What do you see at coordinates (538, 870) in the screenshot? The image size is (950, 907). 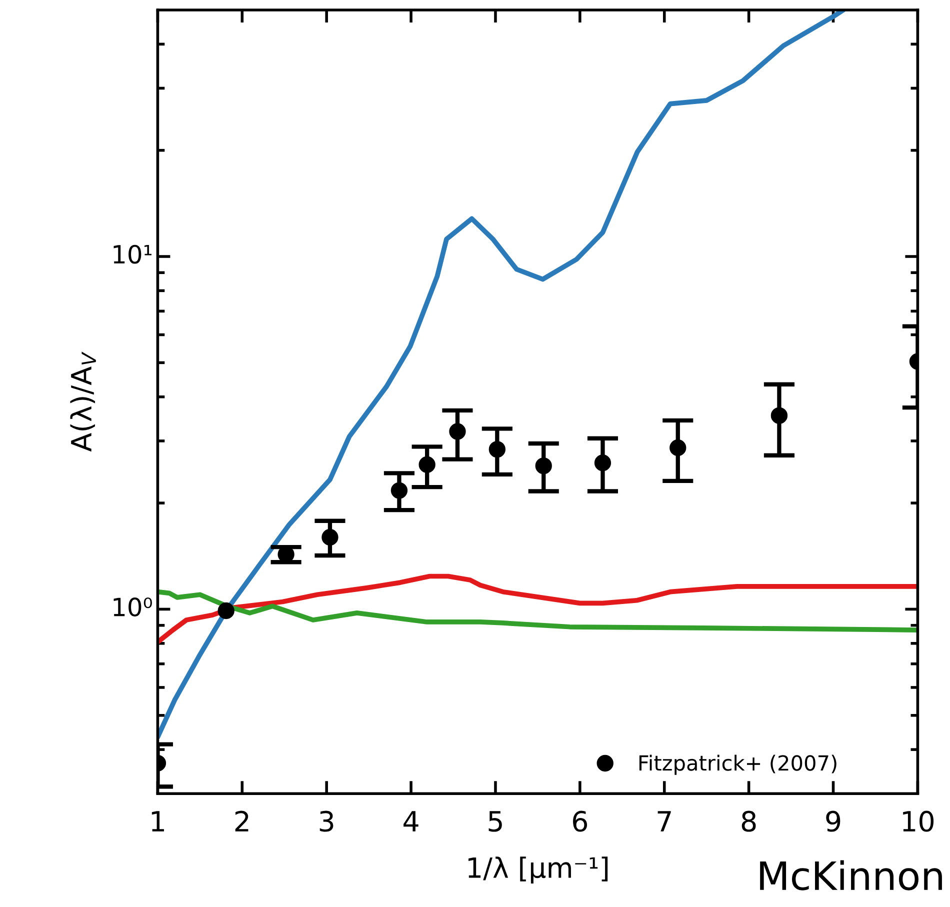 I see `x-axis-title: 1/λ [μm⁻¹]` at bounding box center [538, 870].